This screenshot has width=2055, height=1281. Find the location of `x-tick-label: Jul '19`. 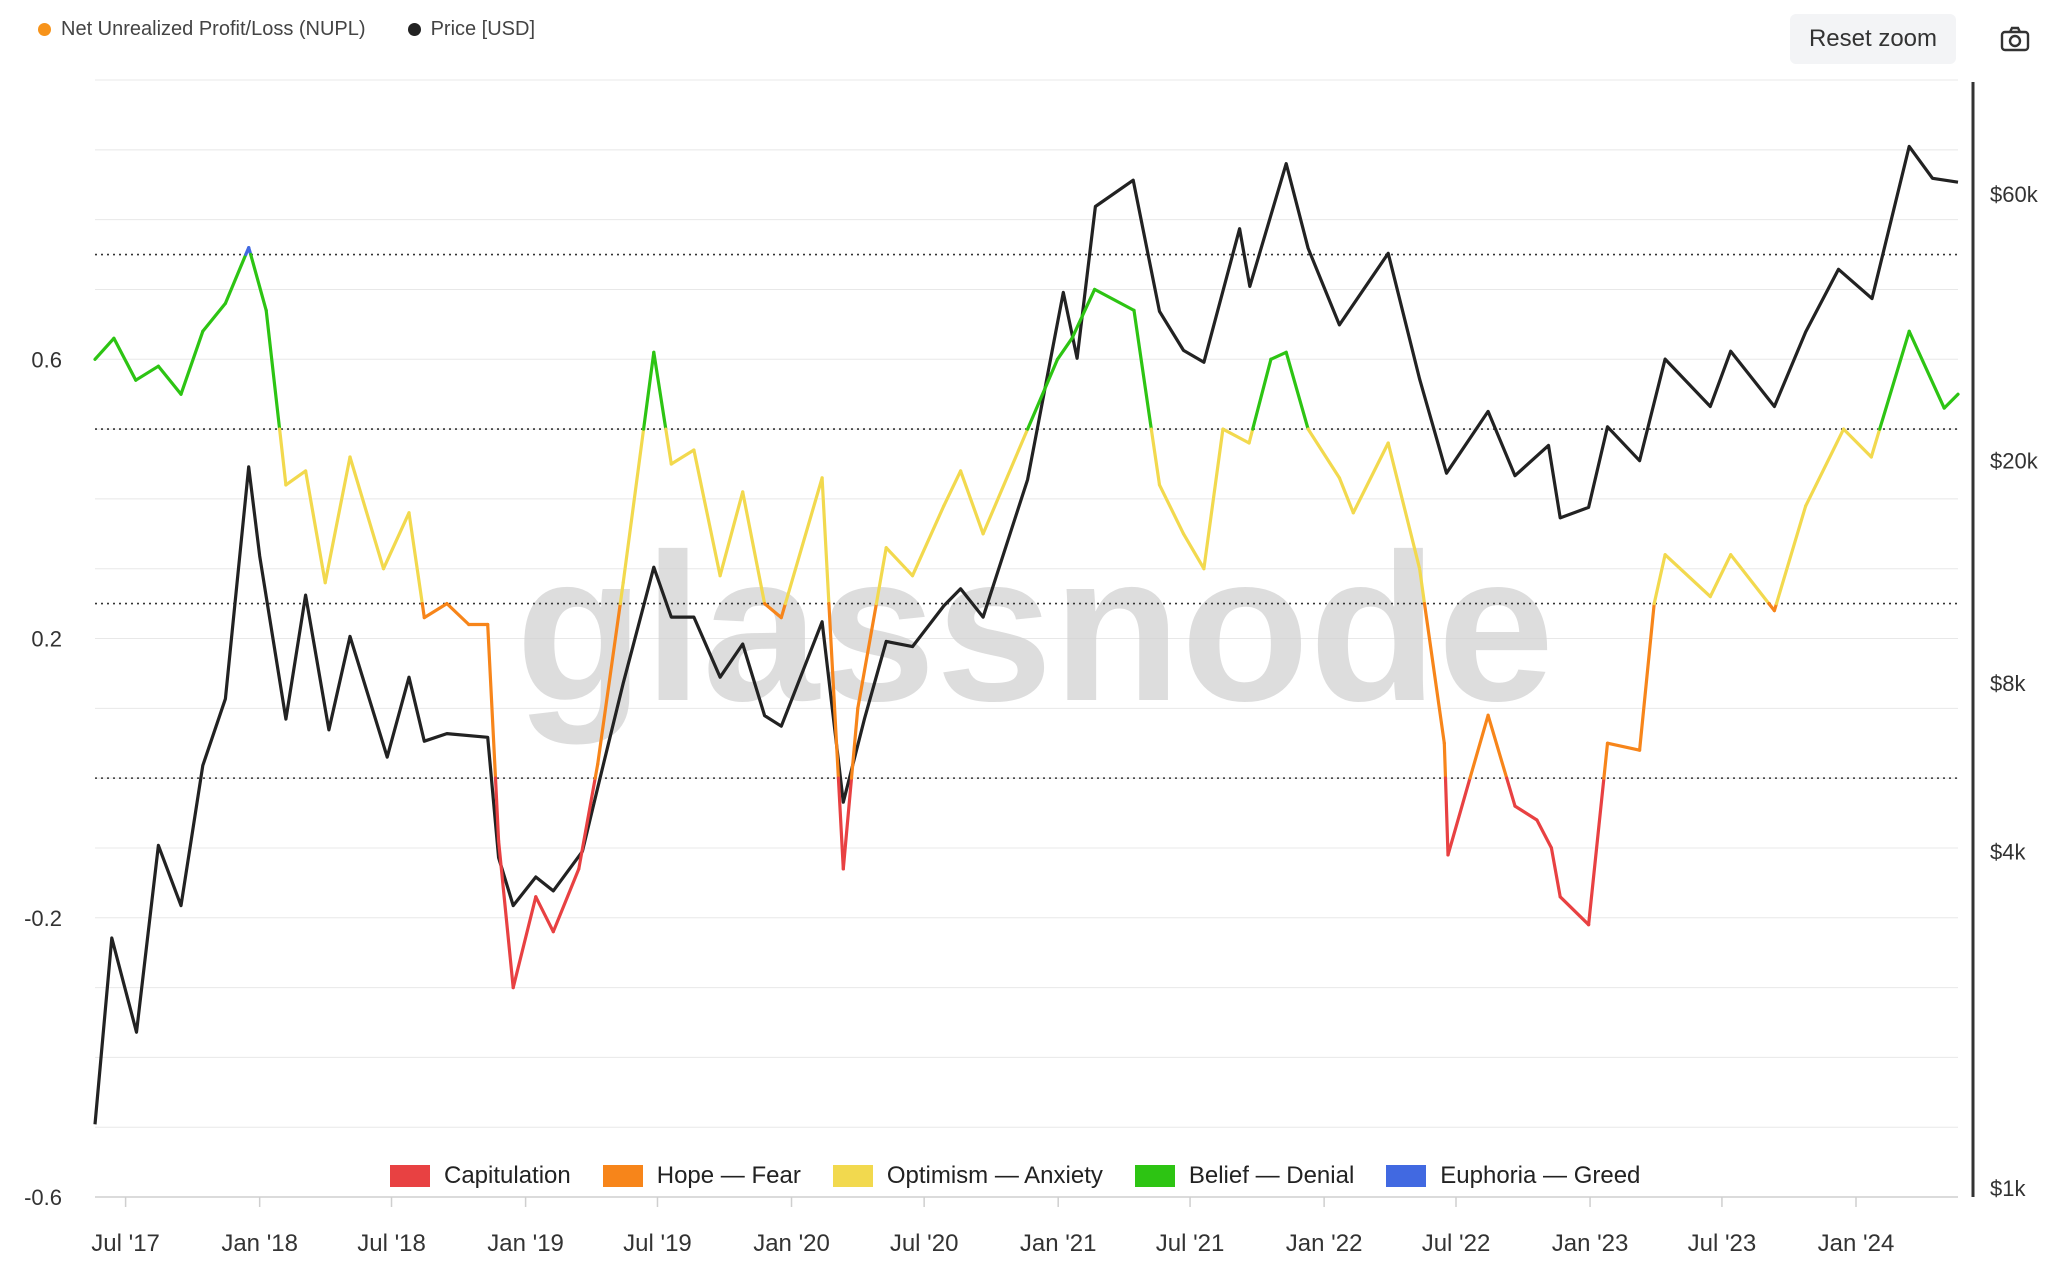

x-tick-label: Jul '19 is located at coordinates (657, 1243).